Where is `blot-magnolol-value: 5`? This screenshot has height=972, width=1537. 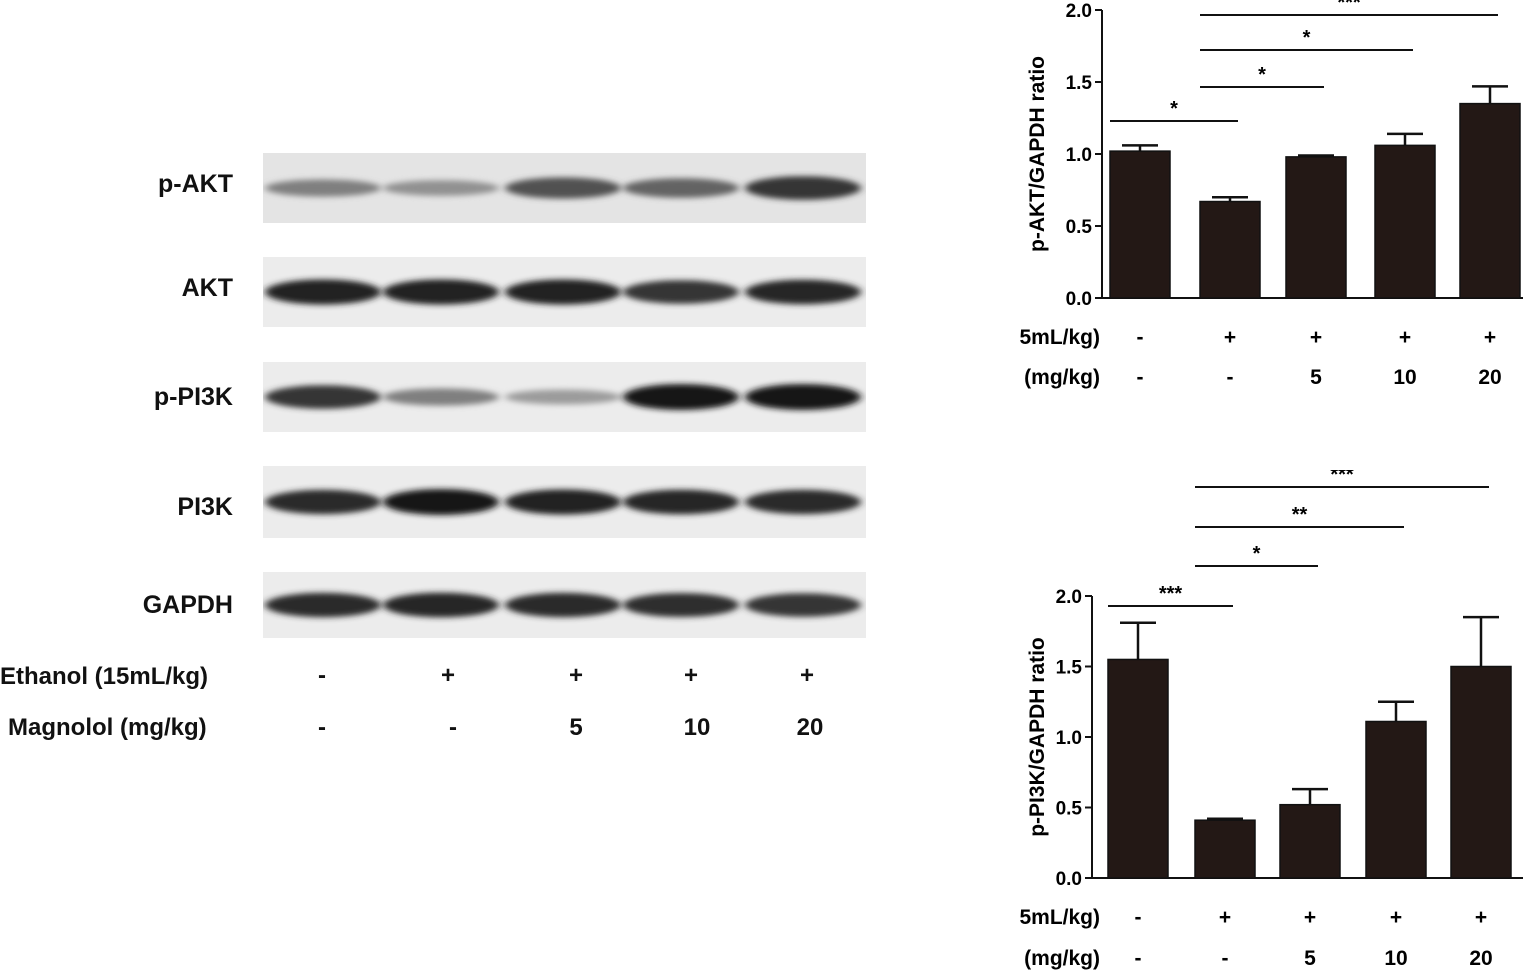 blot-magnolol-value: 5 is located at coordinates (576, 727).